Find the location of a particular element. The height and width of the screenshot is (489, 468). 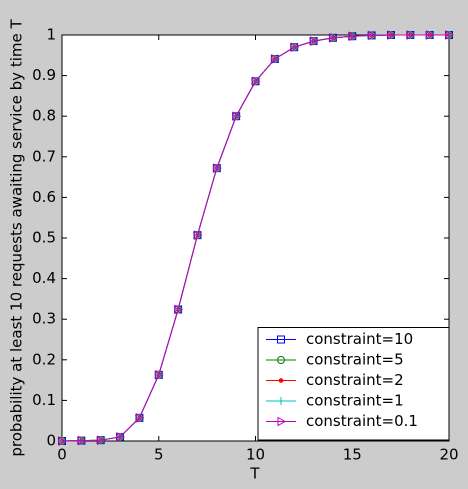

legend-label: constraint=10 is located at coordinates (359, 339).